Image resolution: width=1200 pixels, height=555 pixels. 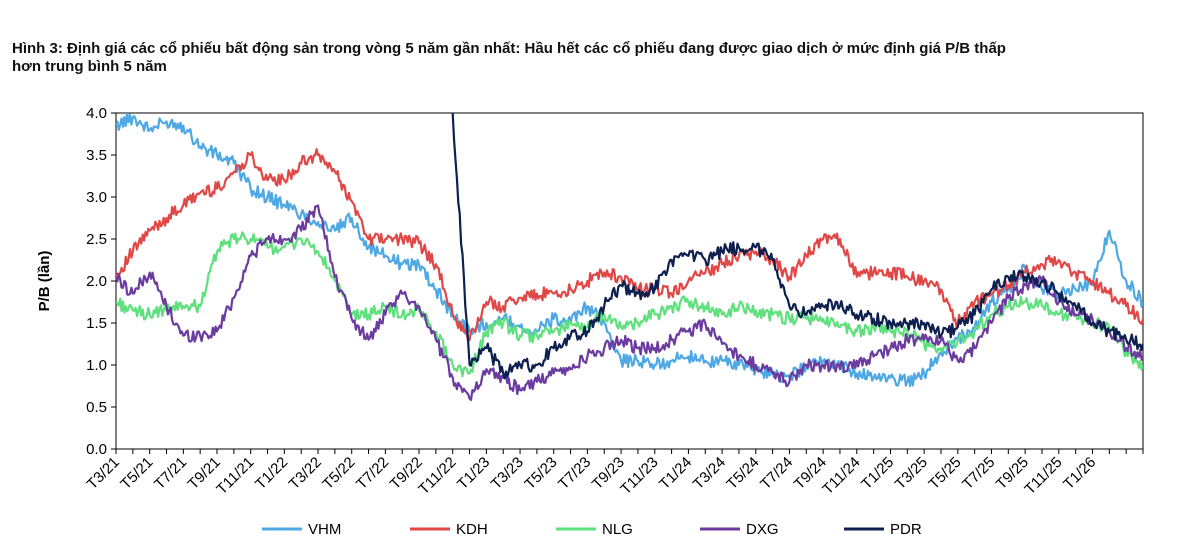 What do you see at coordinates (877, 473) in the screenshot?
I see `x-tick-label: T1/25` at bounding box center [877, 473].